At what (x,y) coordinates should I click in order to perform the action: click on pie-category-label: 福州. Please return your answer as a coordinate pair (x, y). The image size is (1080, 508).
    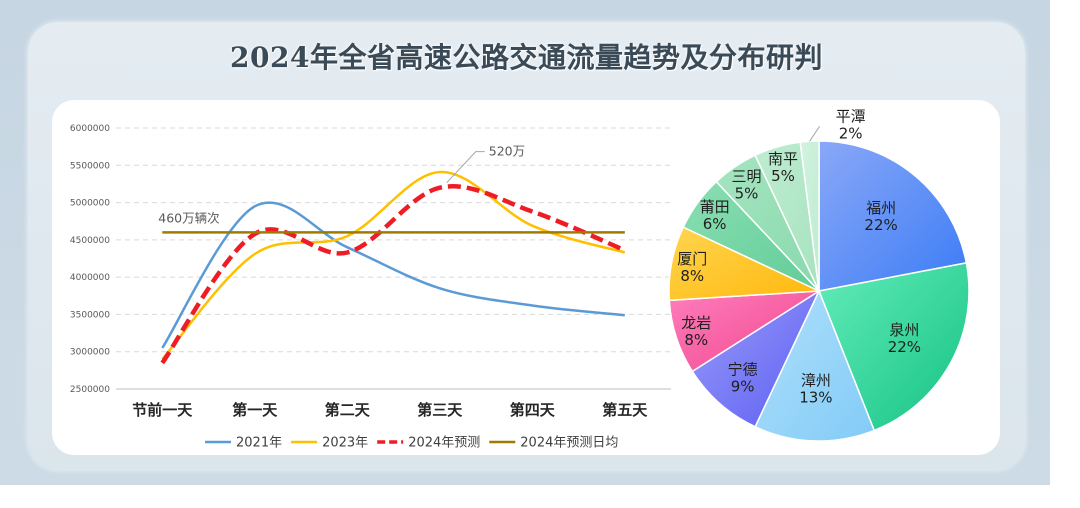
    Looking at the image, I should click on (881, 208).